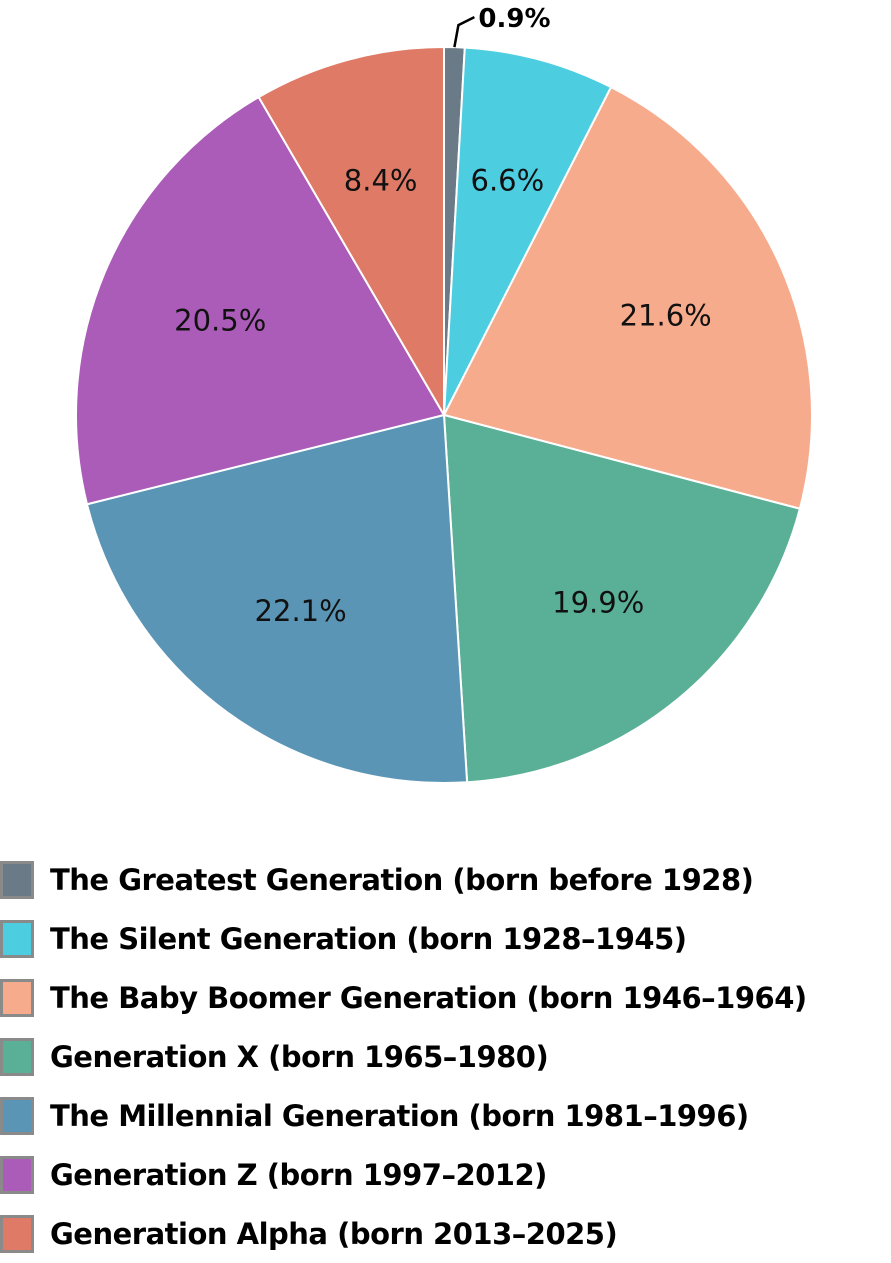  I want to click on slice-label: 6.6%, so click(508, 181).